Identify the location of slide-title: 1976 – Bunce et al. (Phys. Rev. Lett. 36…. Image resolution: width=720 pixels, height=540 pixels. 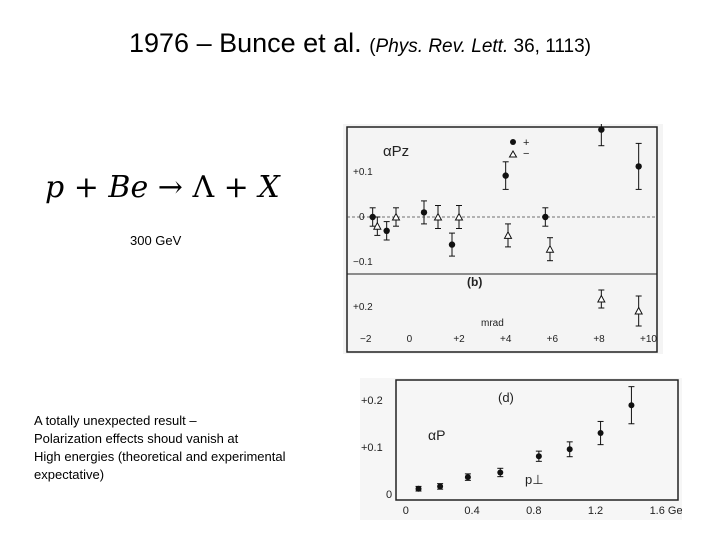
(360, 43).